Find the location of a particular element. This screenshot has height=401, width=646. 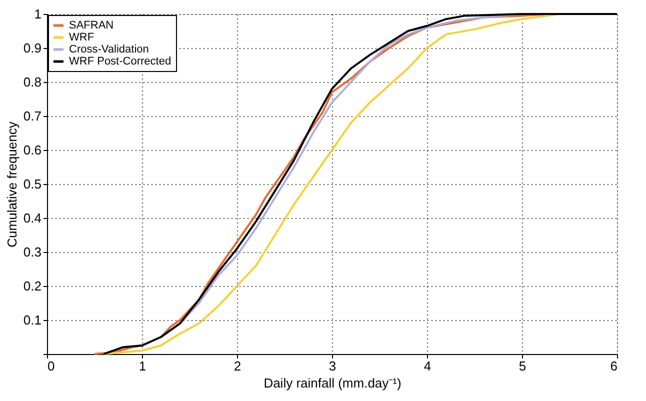

x-tick-label: 1 is located at coordinates (142, 366).